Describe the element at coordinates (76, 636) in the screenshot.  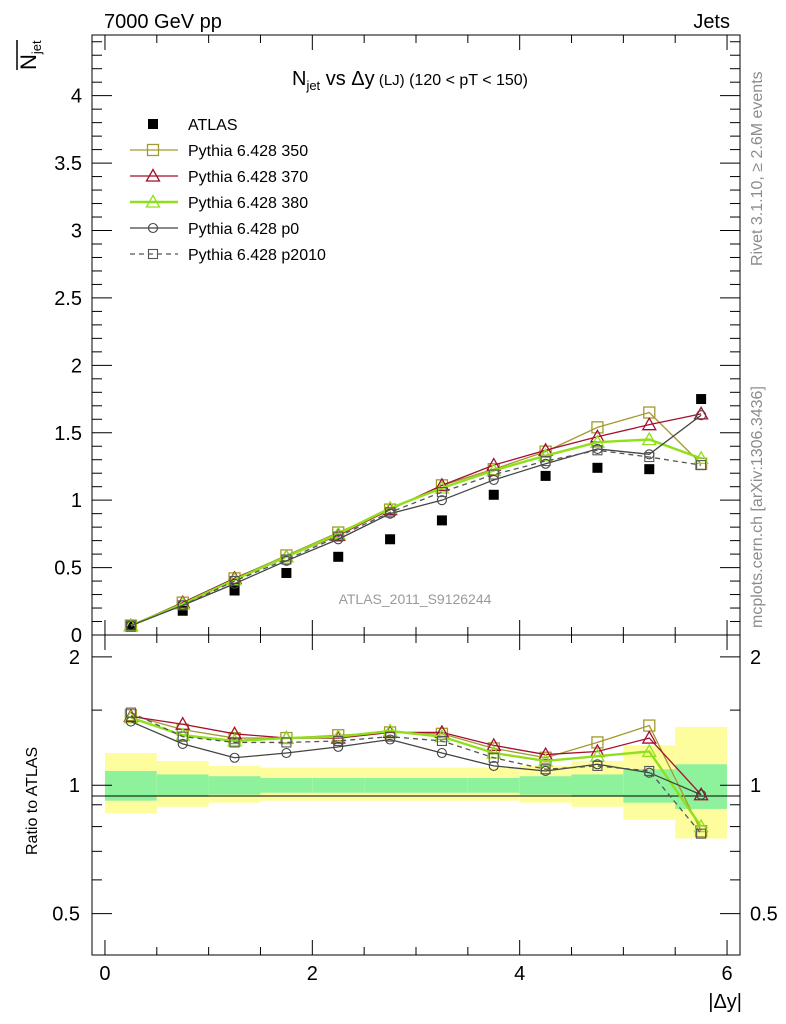
I see `y-tick-label: 0` at that location.